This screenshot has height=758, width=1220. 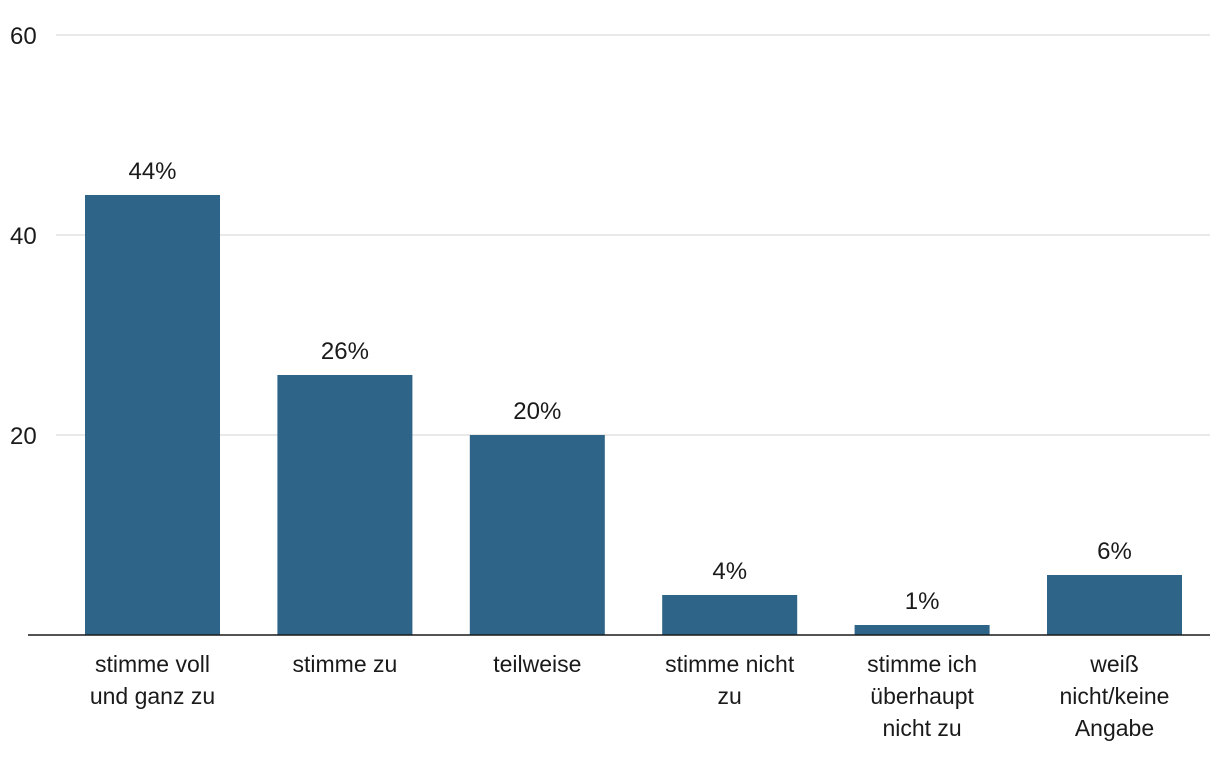 I want to click on category-label-line: nicht/keine, so click(x=1115, y=696).